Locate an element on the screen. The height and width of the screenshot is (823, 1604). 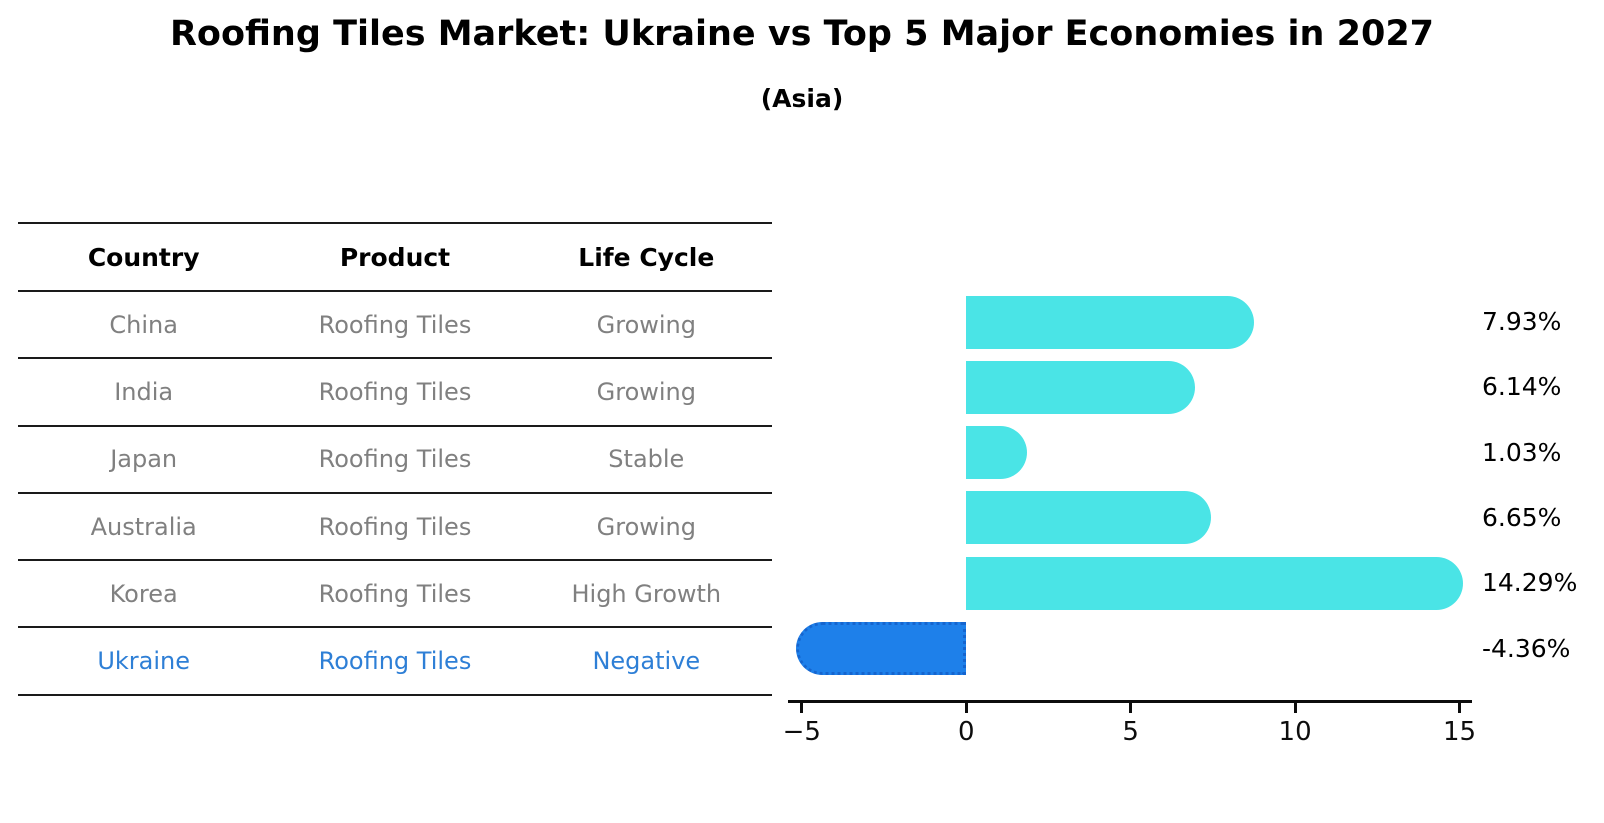
bar-value-label-china: 7.93% is located at coordinates (1522, 321).